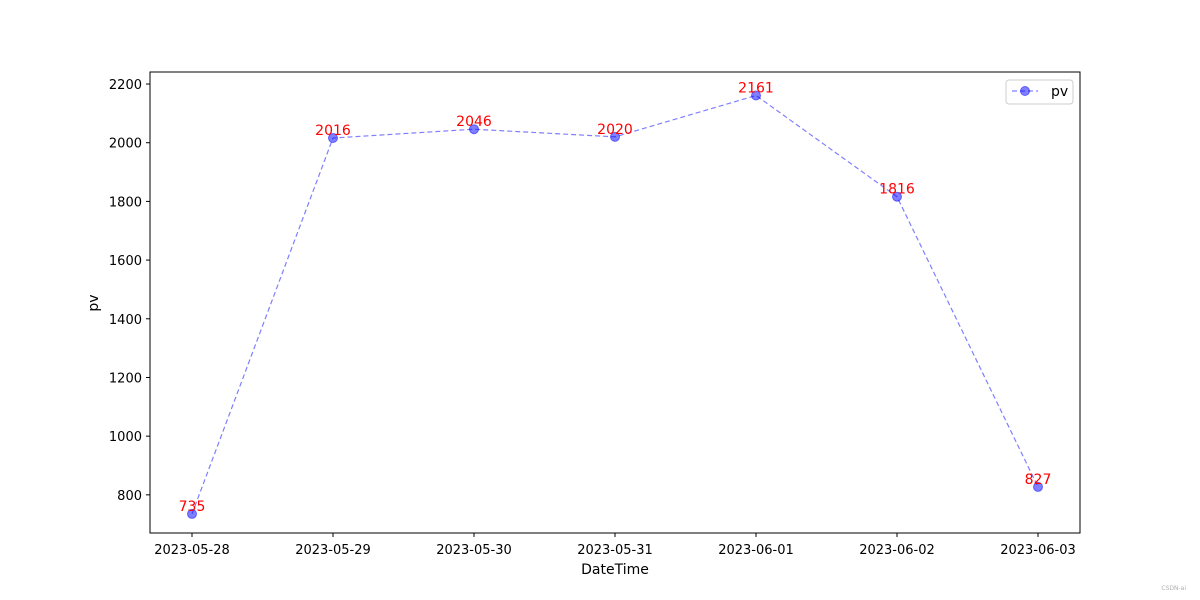  Describe the element at coordinates (192, 550) in the screenshot. I see `x-tick-label: 2023-05-28` at that location.